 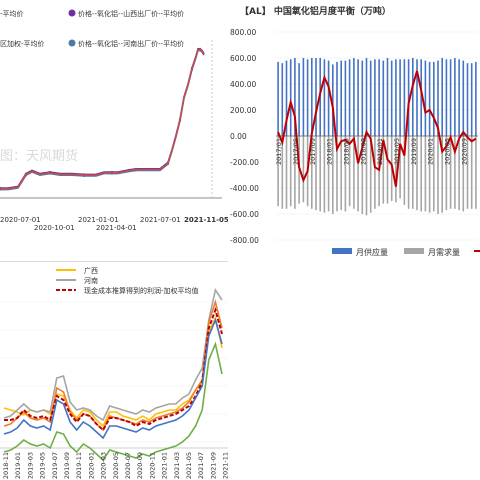 I want to click on x-tick-label: 2019/05, so click(x=397, y=151).